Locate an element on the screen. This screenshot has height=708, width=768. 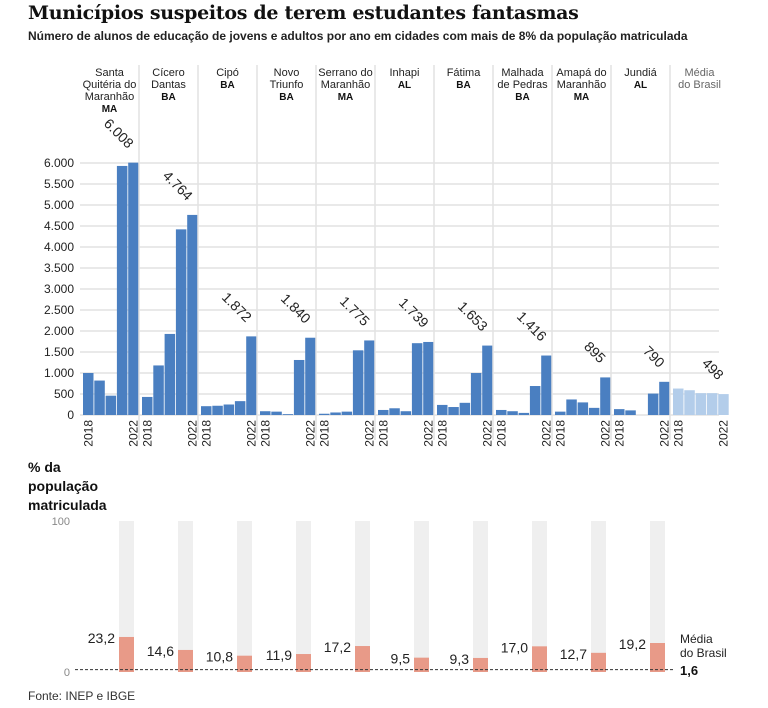
y-tick-label: 2.000 is located at coordinates (59, 331).